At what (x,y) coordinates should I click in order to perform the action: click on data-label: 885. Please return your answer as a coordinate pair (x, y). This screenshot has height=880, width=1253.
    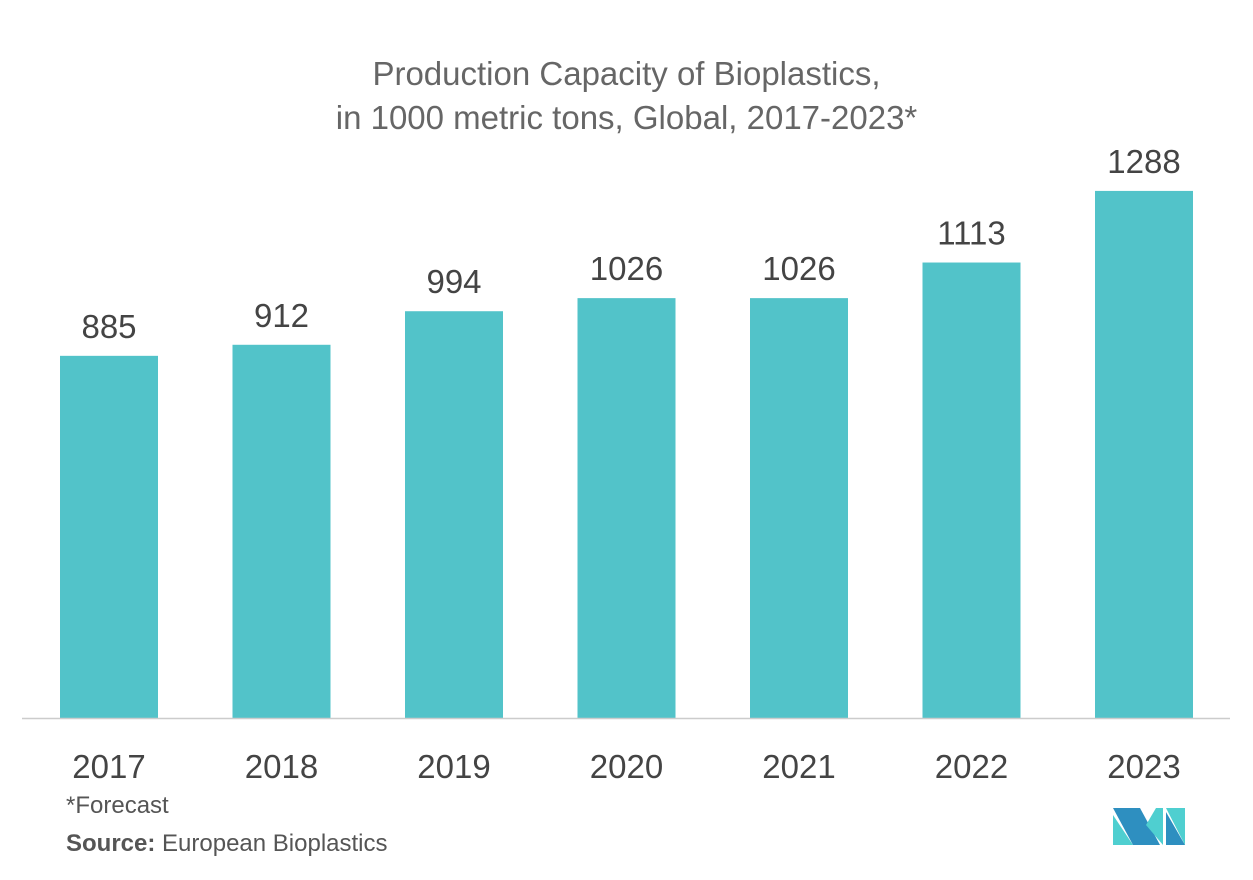
    Looking at the image, I should click on (108, 326).